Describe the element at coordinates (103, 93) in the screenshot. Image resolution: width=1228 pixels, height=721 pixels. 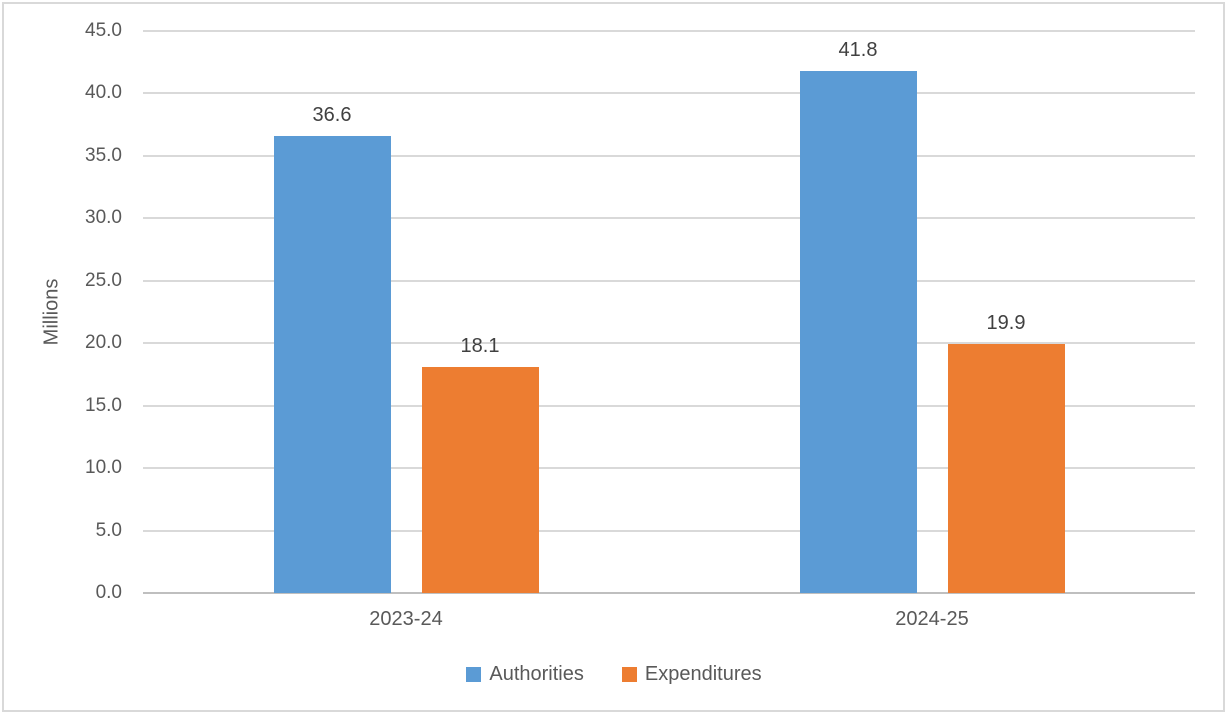
I see `y-tick-label: 40.0` at that location.